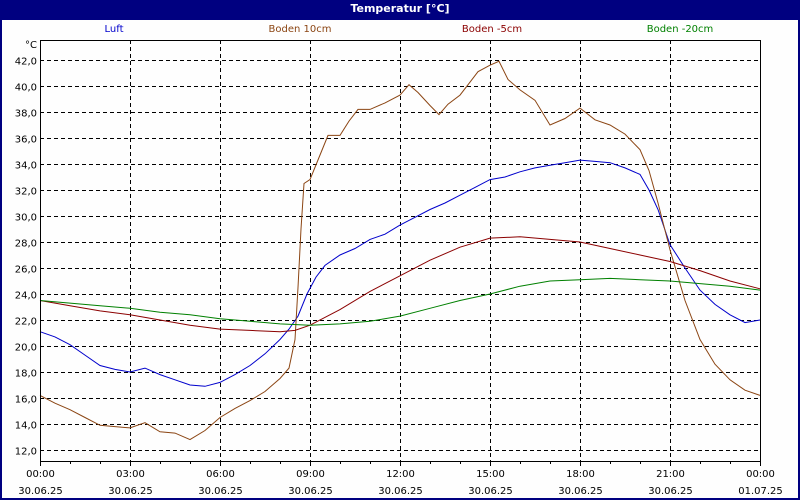 This screenshot has width=800, height=500. What do you see at coordinates (400, 474) in the screenshot?
I see `x-tick-time: 12:00` at bounding box center [400, 474].